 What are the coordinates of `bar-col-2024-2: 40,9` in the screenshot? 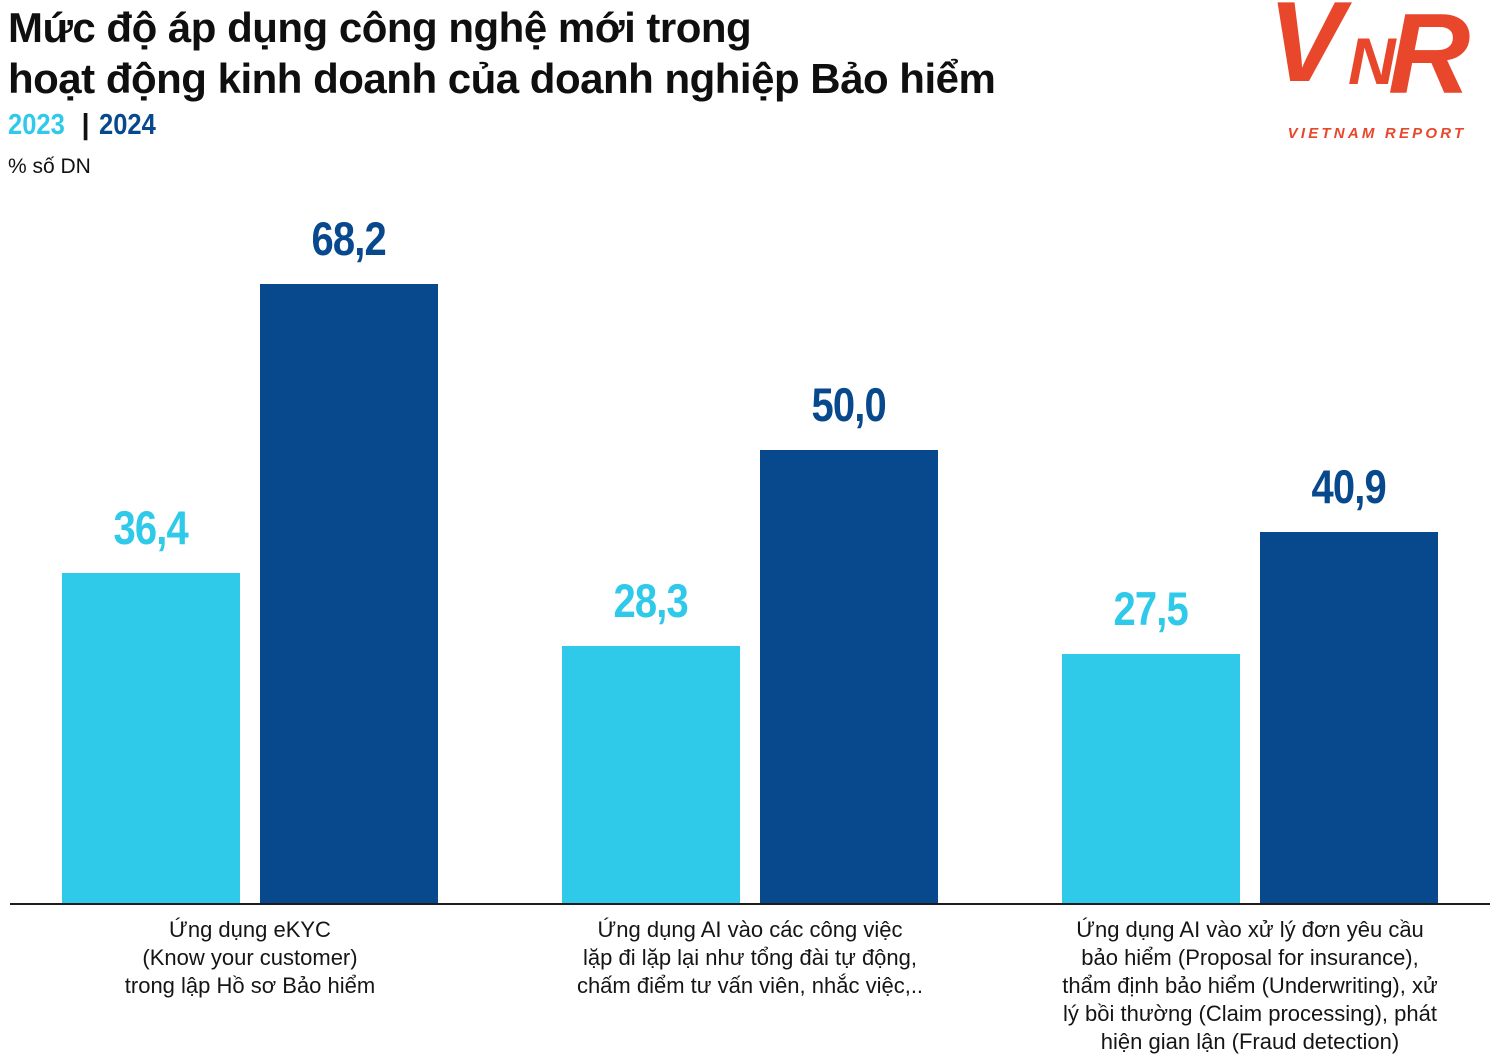 It's located at (1349, 681).